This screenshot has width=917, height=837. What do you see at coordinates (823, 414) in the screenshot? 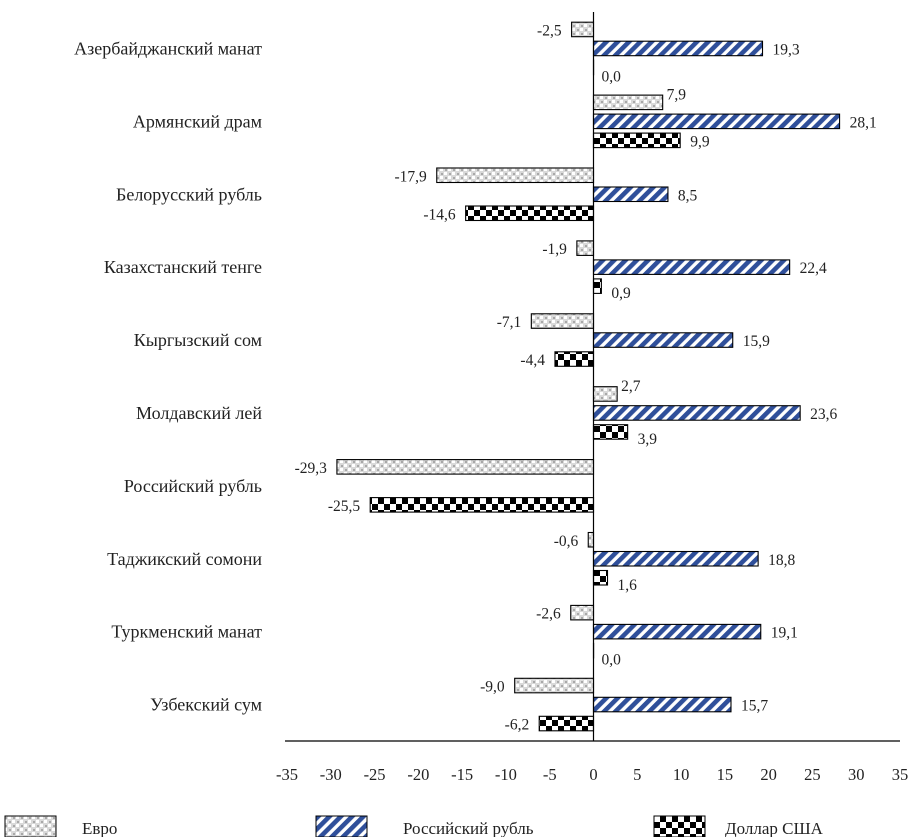
I see `data-label: 23,6` at bounding box center [823, 414].